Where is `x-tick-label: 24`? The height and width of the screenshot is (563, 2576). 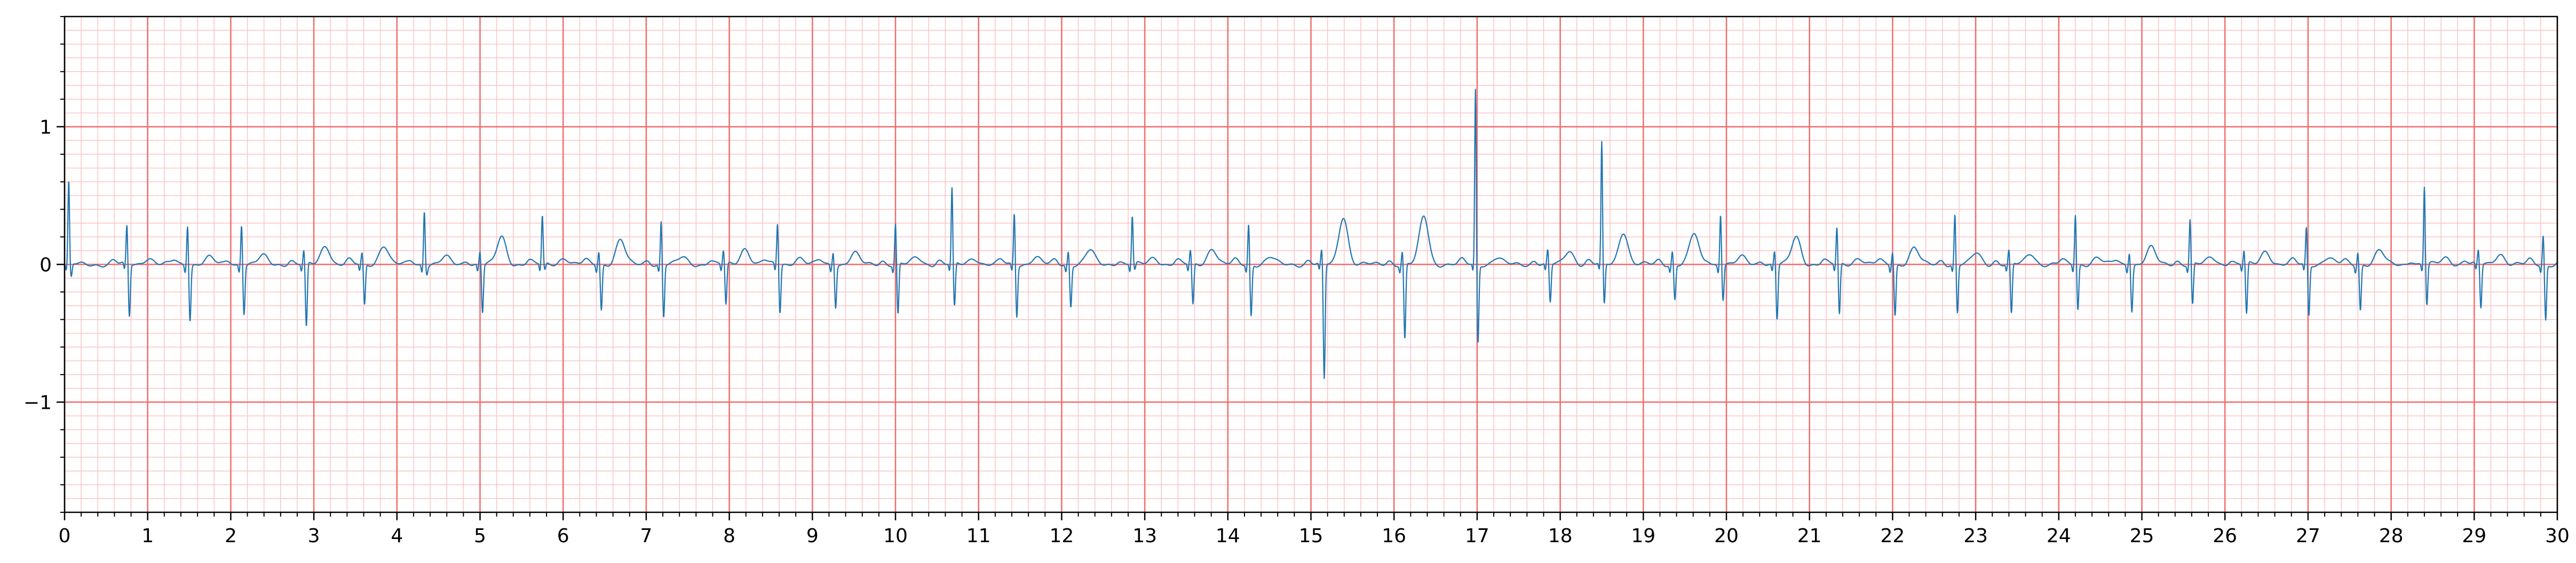
x-tick-label: 24 is located at coordinates (2059, 536).